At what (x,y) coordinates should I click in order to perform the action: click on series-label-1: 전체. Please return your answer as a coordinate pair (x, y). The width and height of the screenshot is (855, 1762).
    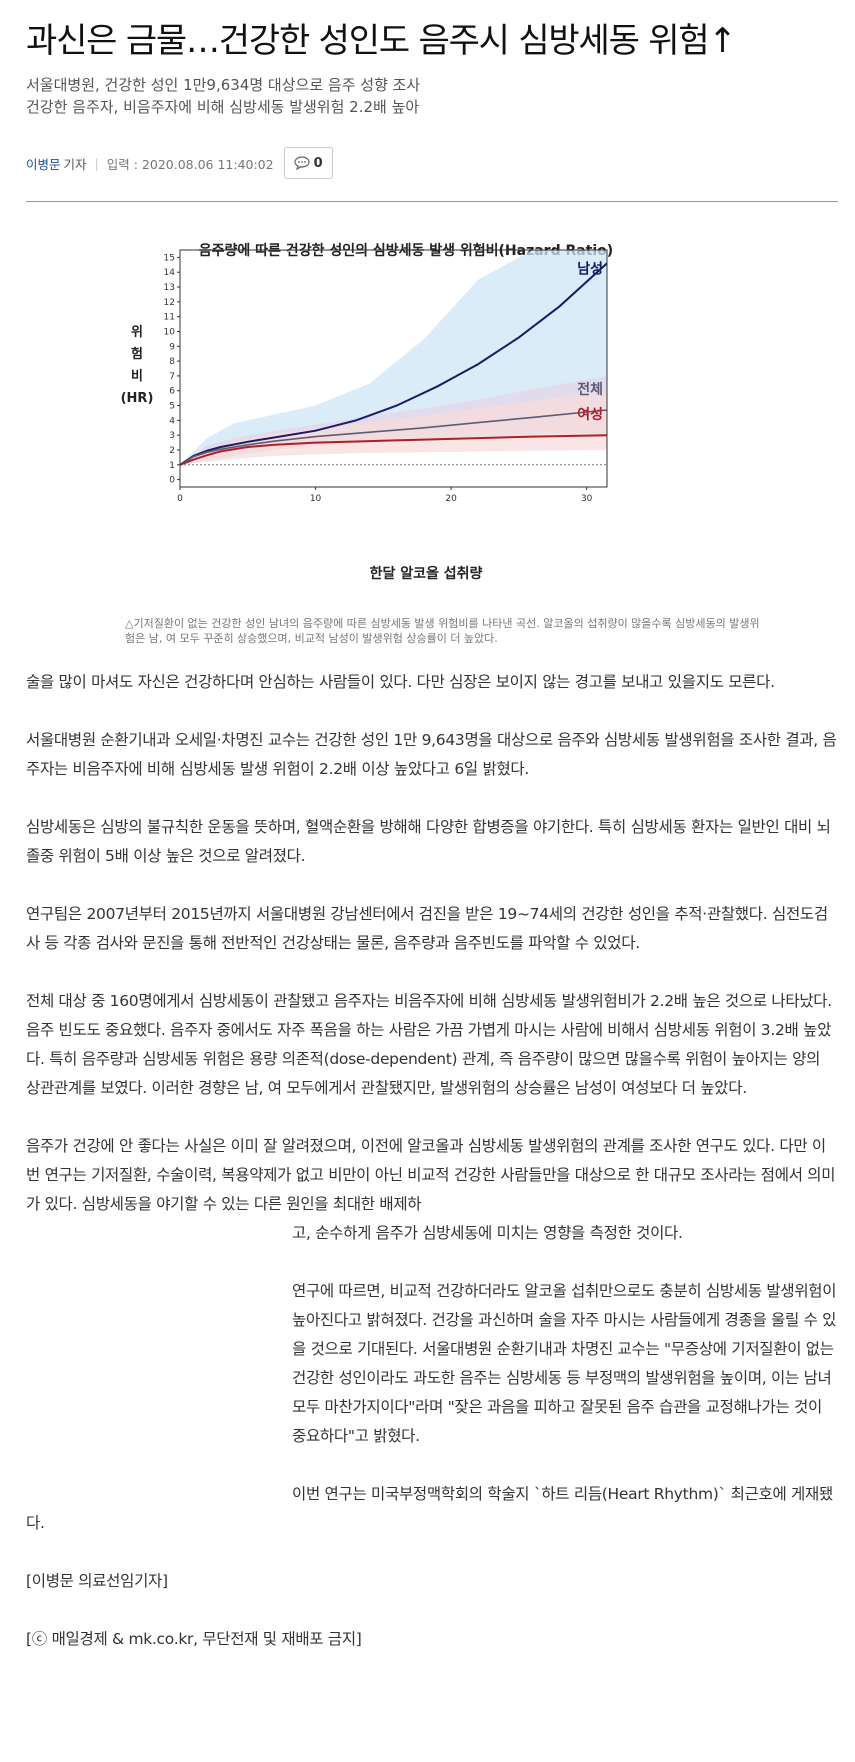
    Looking at the image, I should click on (590, 389).